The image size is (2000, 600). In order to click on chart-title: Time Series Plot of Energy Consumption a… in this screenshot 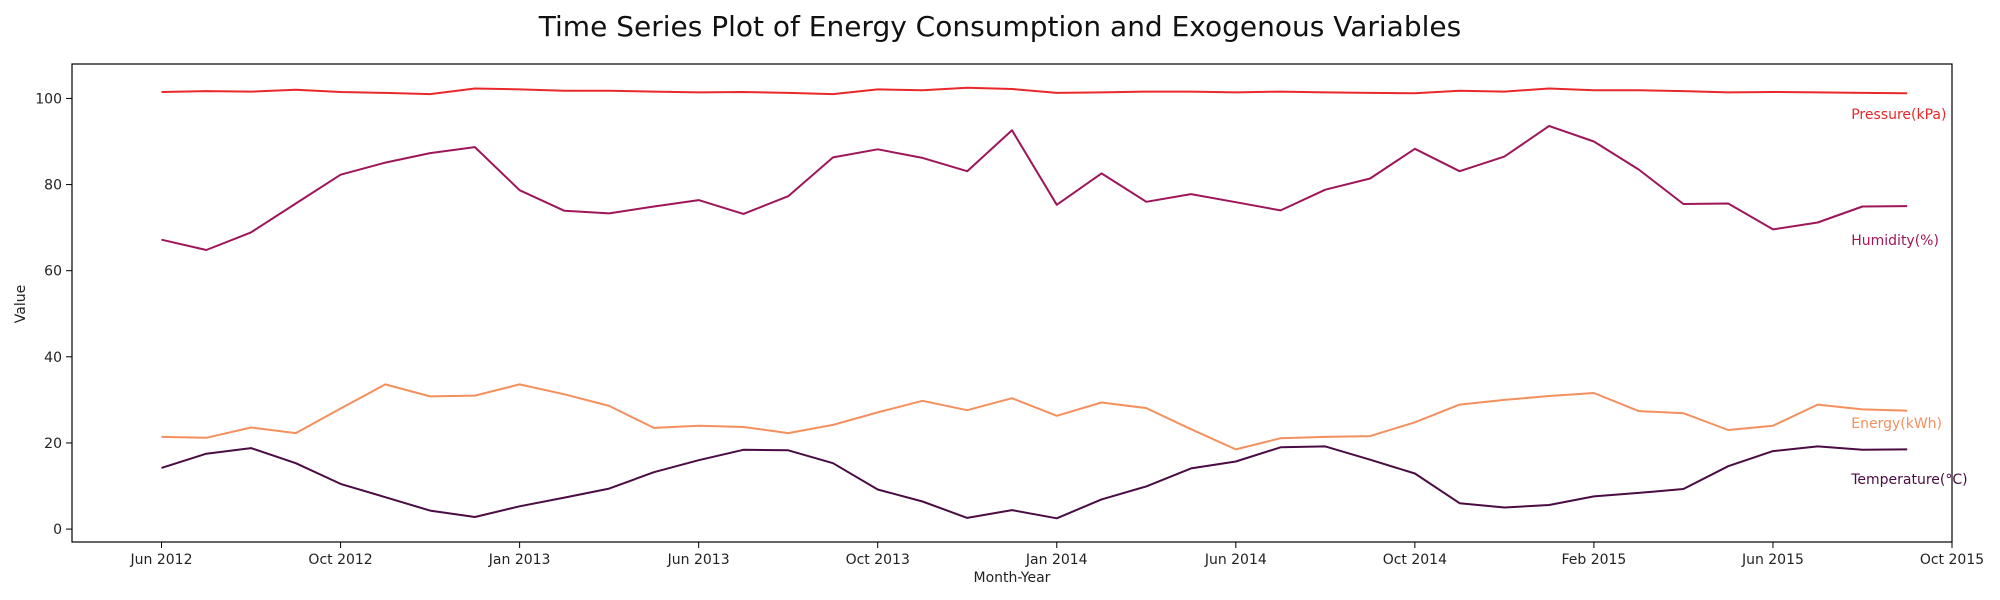, I will do `click(1000, 26)`.